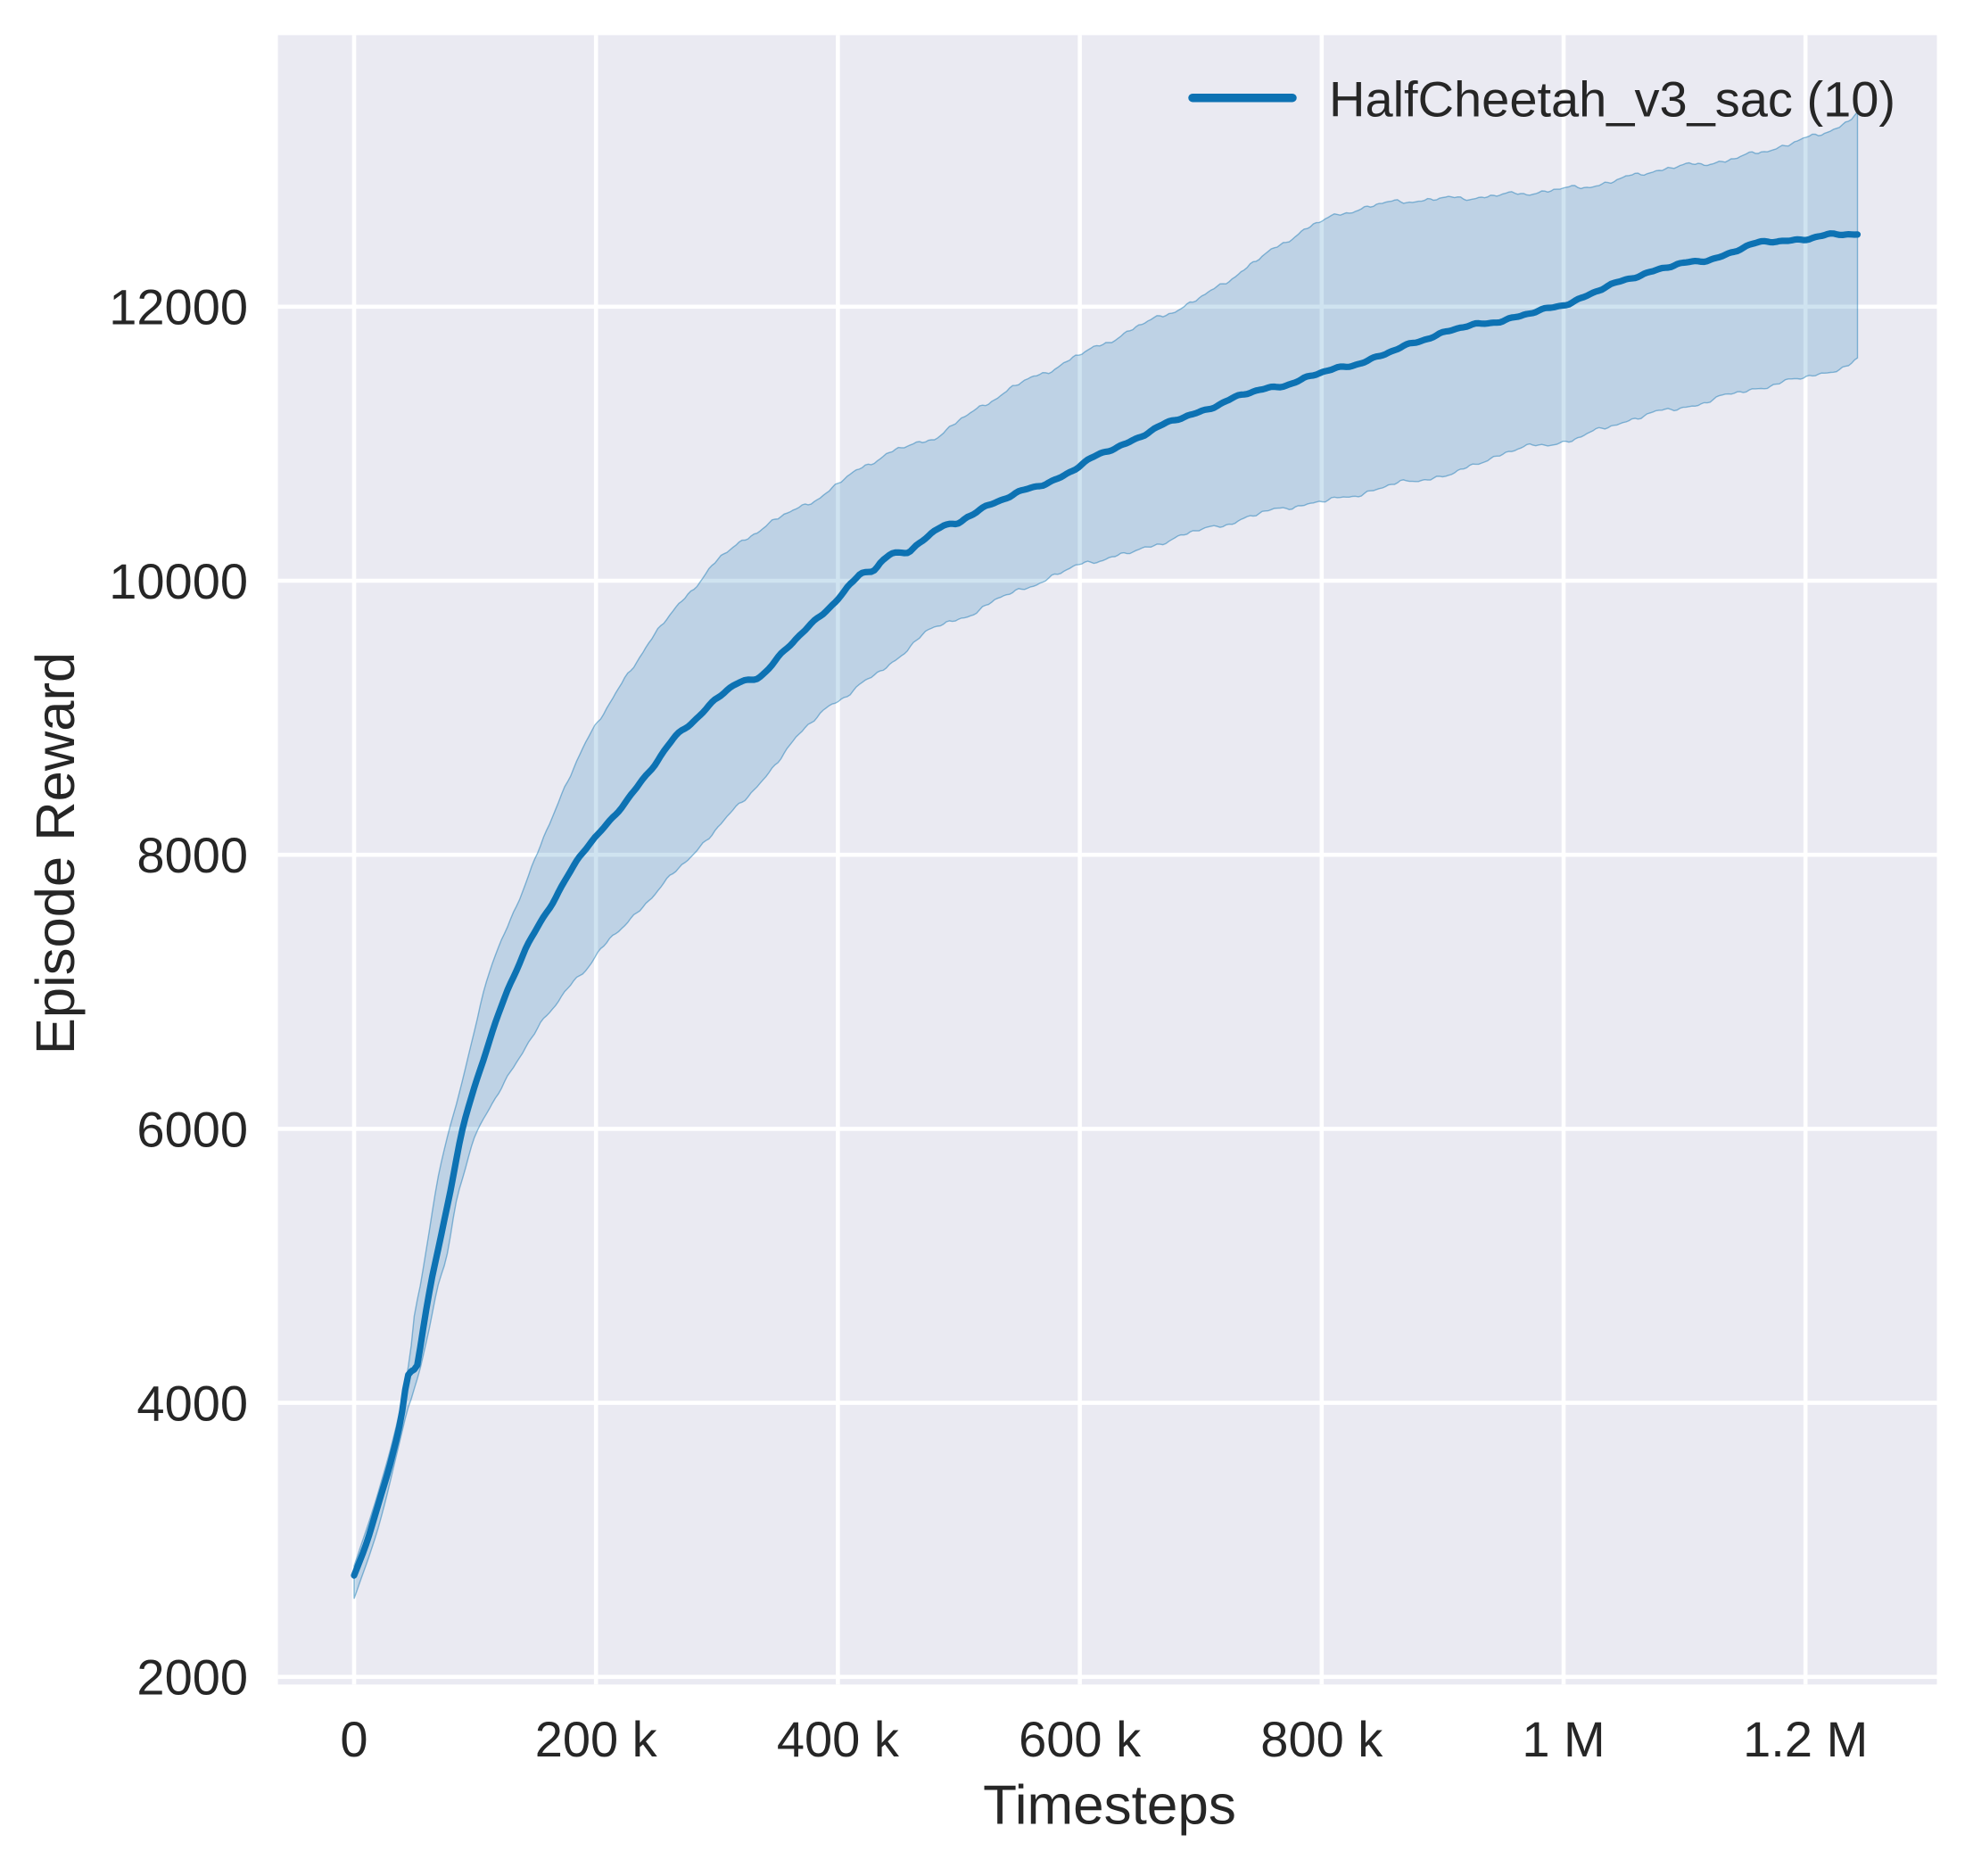 This screenshot has height=1876, width=1973. I want to click on svg-text: 12000, so click(178, 307).